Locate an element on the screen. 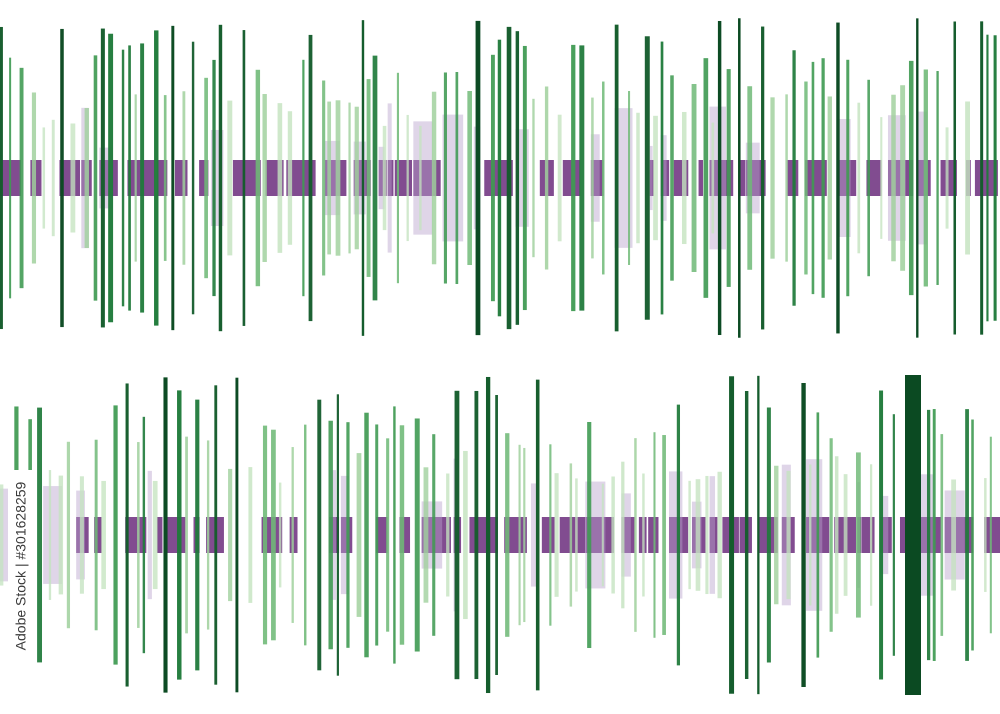 This screenshot has width=1000, height=714. credit-backdrop is located at coordinates (22, 585).